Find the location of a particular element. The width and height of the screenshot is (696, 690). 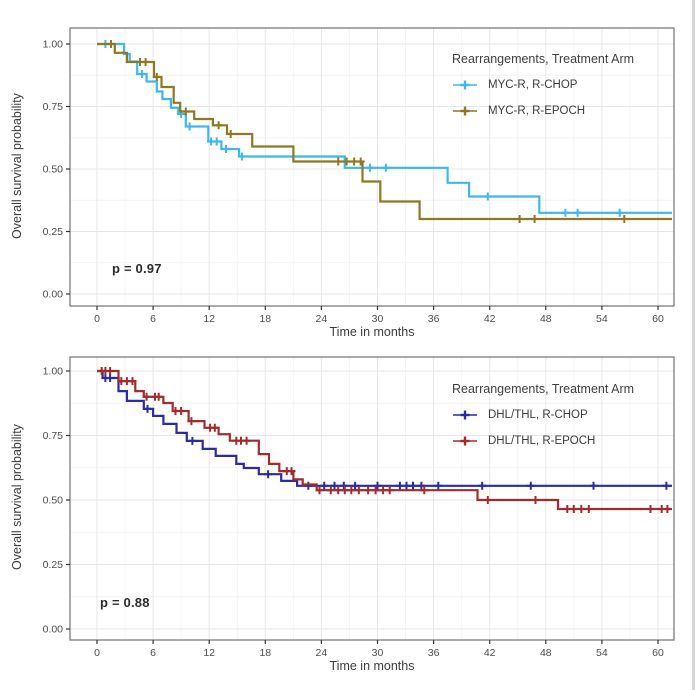

survival-curve-dhl-thl-r-chop is located at coordinates (384, 428).